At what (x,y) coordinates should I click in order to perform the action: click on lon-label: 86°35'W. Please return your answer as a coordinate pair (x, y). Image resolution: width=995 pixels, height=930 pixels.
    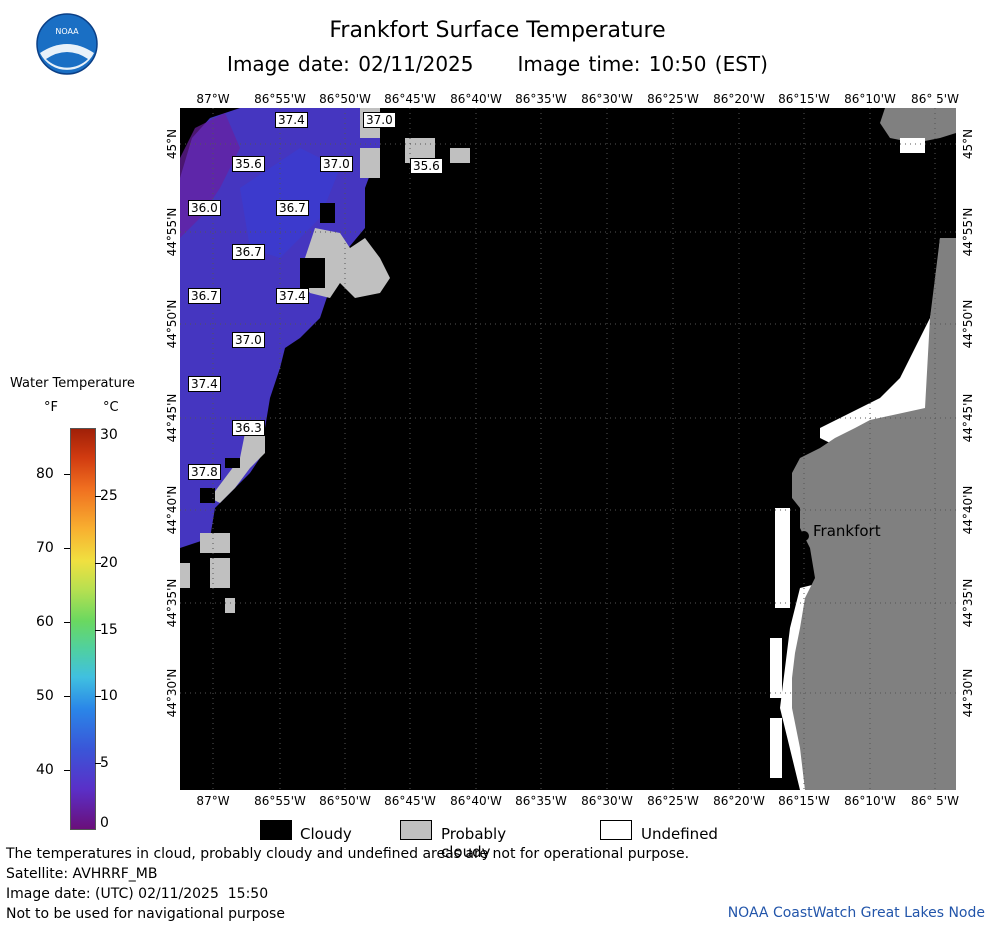
    Looking at the image, I should click on (541, 99).